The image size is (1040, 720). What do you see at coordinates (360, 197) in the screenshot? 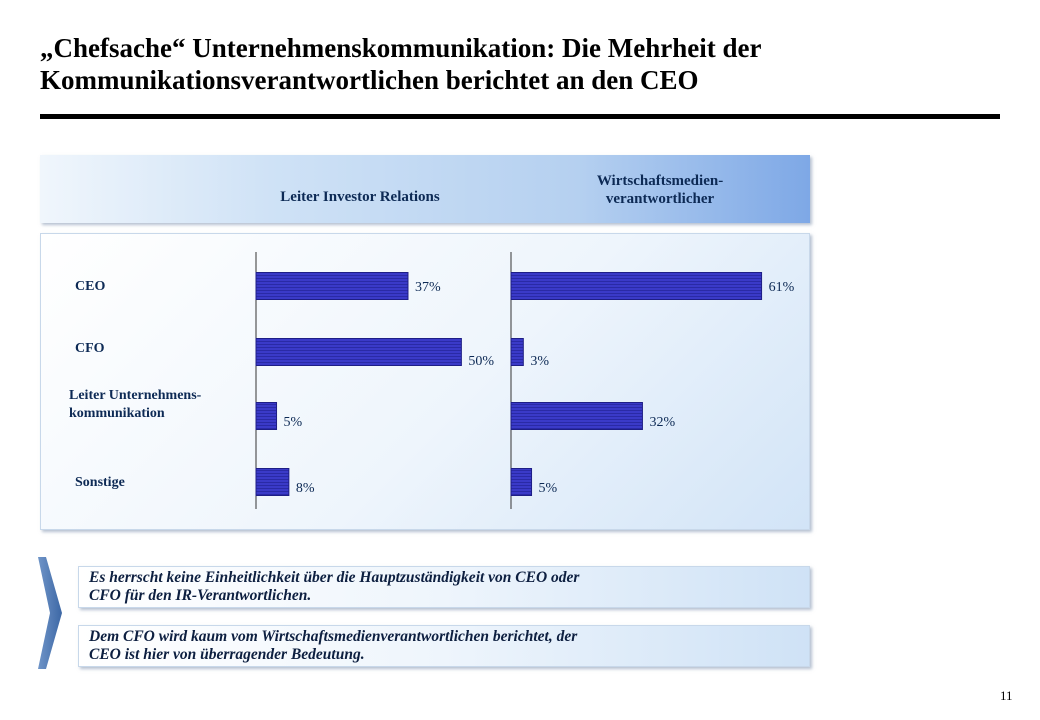
I see `column-header-investor-relations: Leiter Investor Relations` at bounding box center [360, 197].